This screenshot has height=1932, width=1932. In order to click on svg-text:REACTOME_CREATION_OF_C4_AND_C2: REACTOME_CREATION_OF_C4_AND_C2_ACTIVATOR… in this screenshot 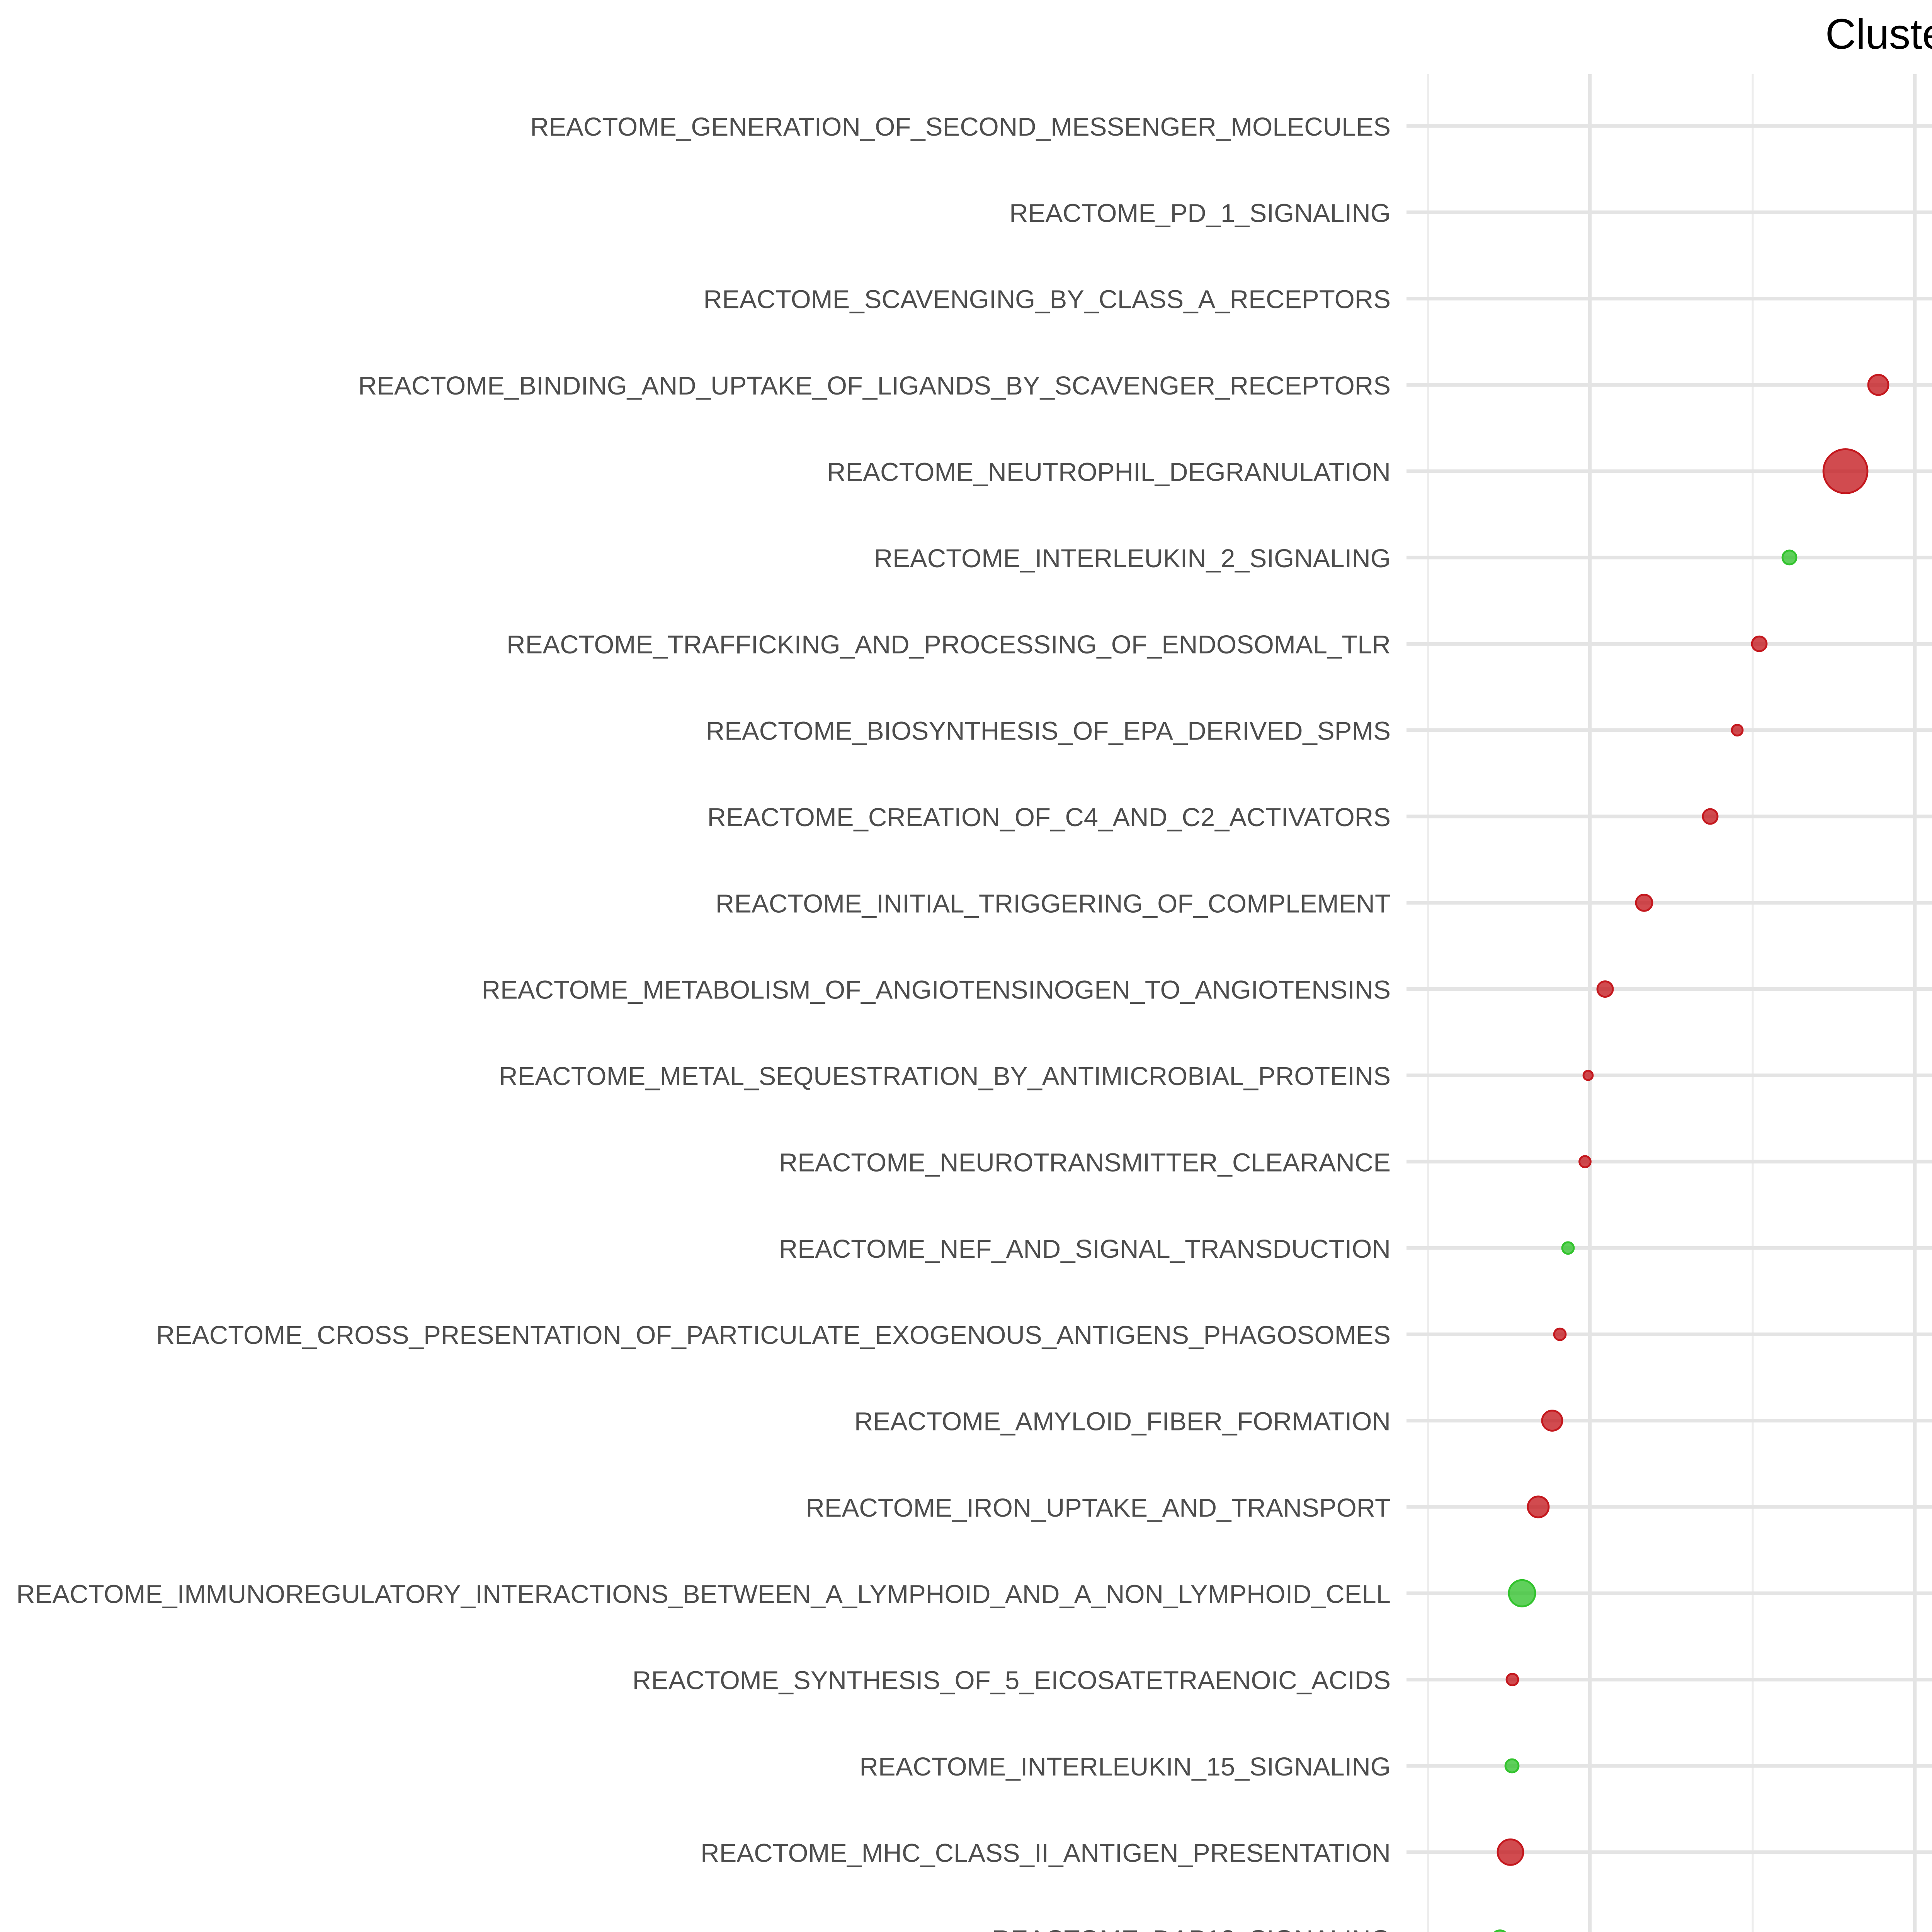, I will do `click(1049, 818)`.